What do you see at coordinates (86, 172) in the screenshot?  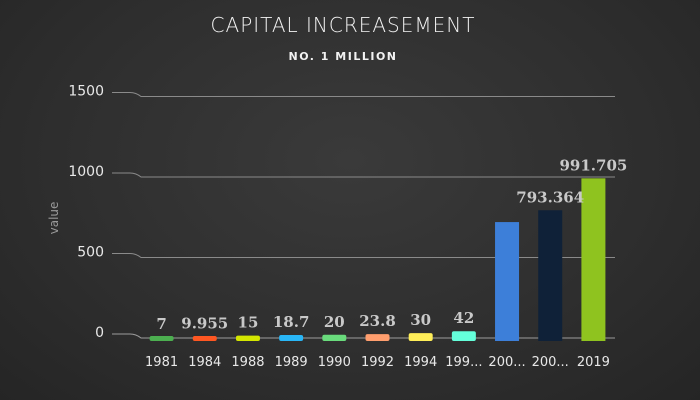 I see `y-tick-label: 1000` at bounding box center [86, 172].